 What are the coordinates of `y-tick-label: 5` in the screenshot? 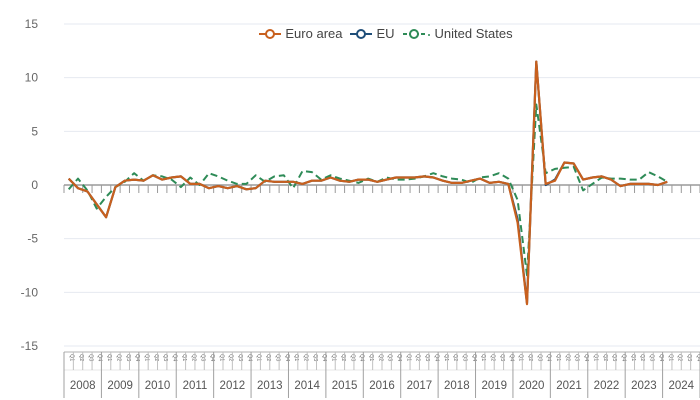 It's located at (34, 131).